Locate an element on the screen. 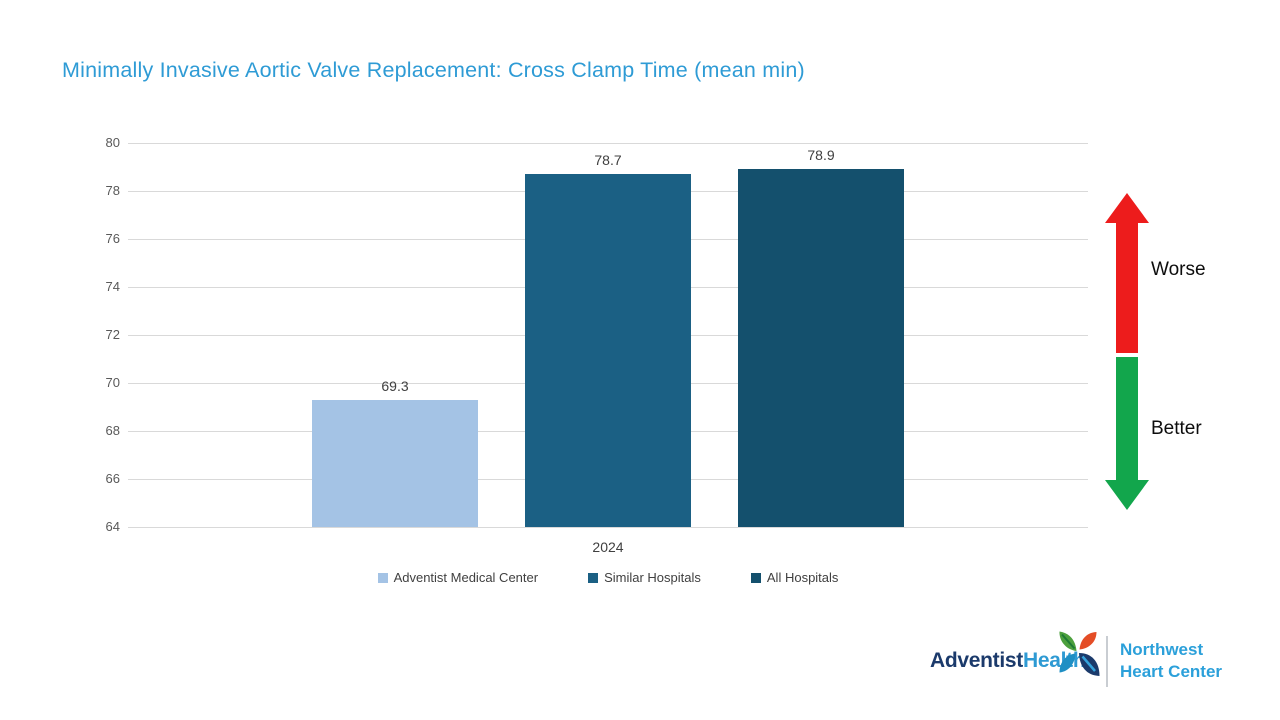  worse-label: Worse is located at coordinates (1178, 269).